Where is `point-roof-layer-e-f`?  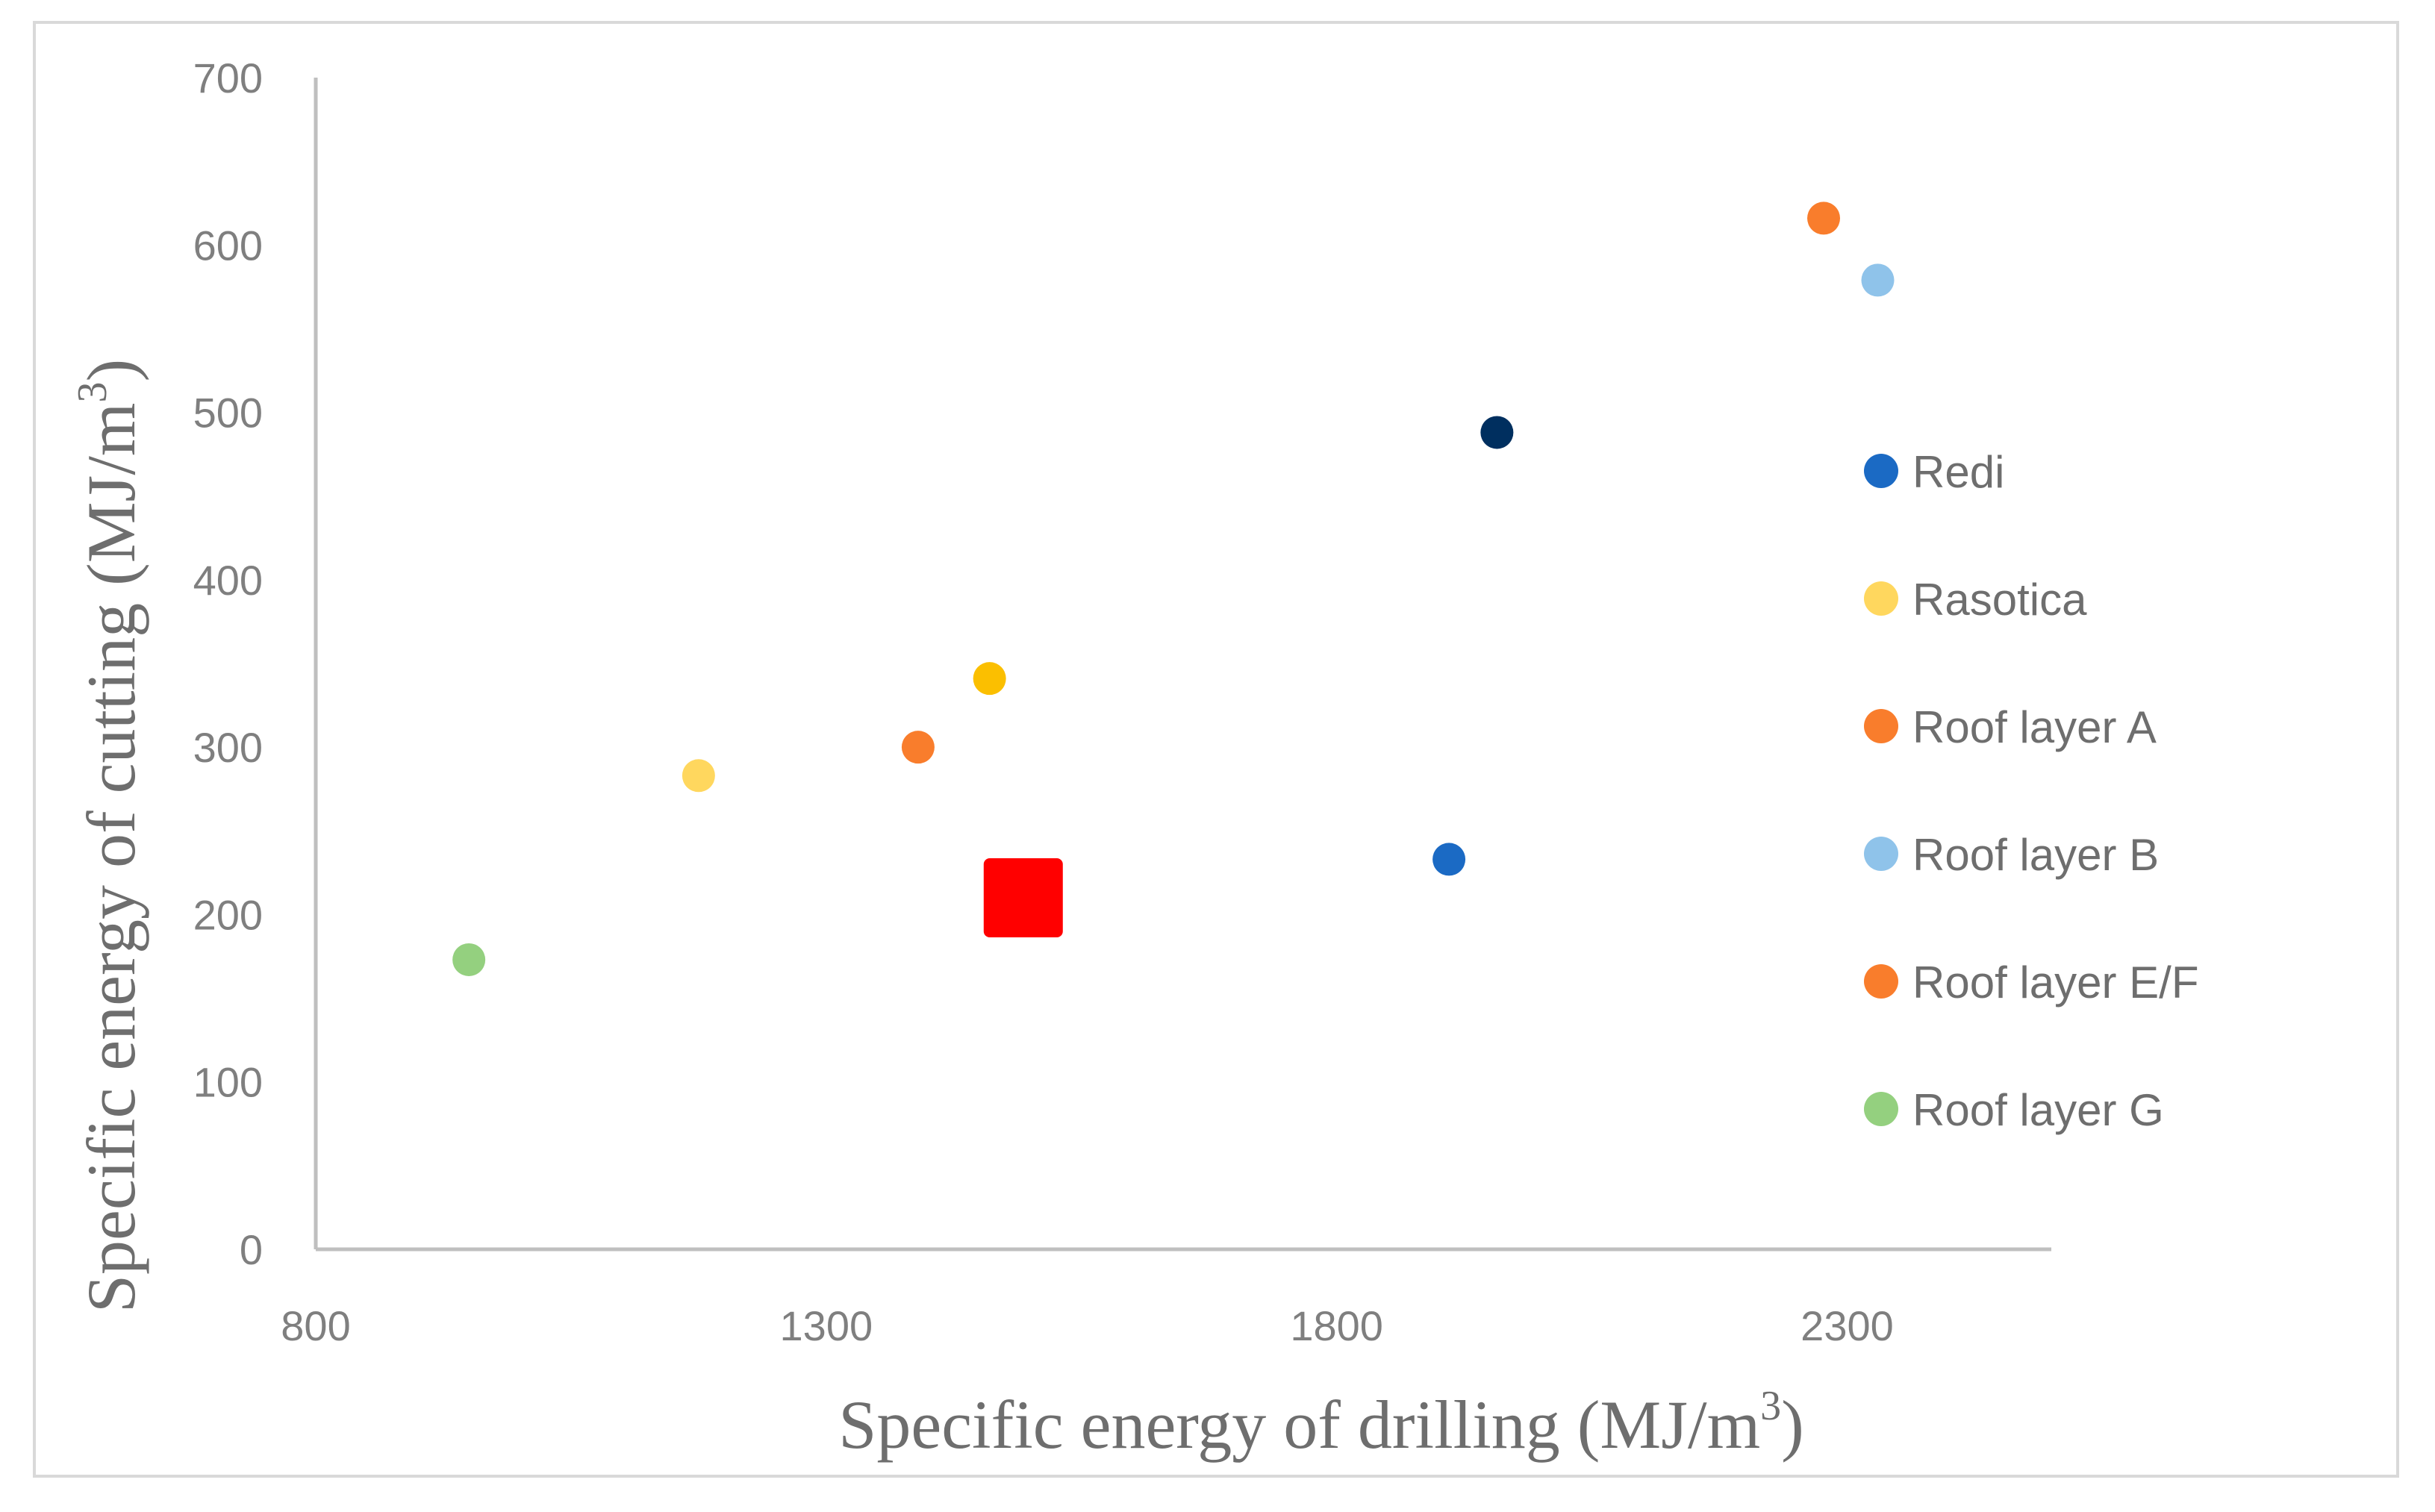
point-roof-layer-e-f is located at coordinates (1824, 218).